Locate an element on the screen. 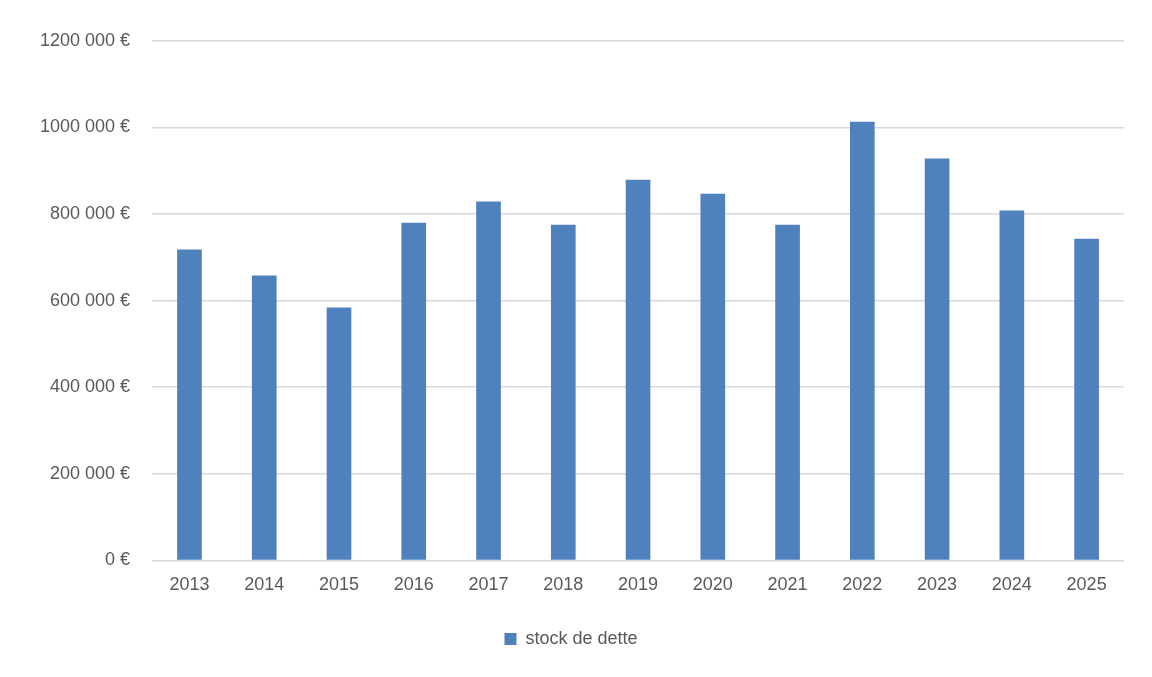 Image resolution: width=1152 pixels, height=677 pixels. x-tick-label: 2020 is located at coordinates (712, 584).